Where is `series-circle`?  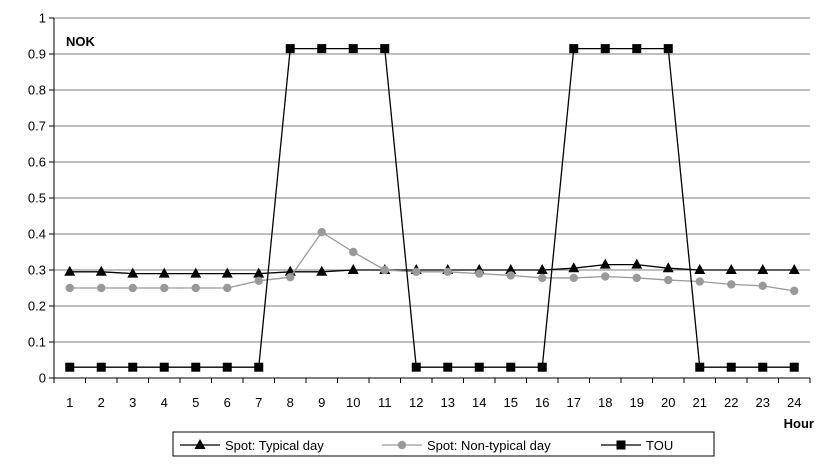 series-circle is located at coordinates (432, 262).